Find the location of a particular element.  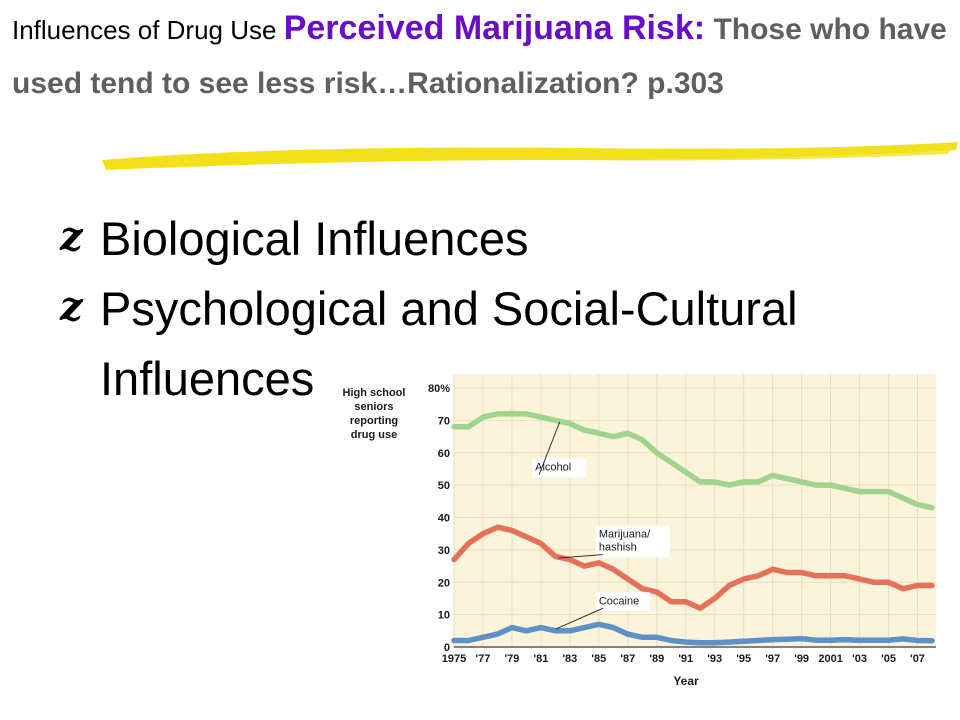

x-tick-label: '85 is located at coordinates (598, 659).